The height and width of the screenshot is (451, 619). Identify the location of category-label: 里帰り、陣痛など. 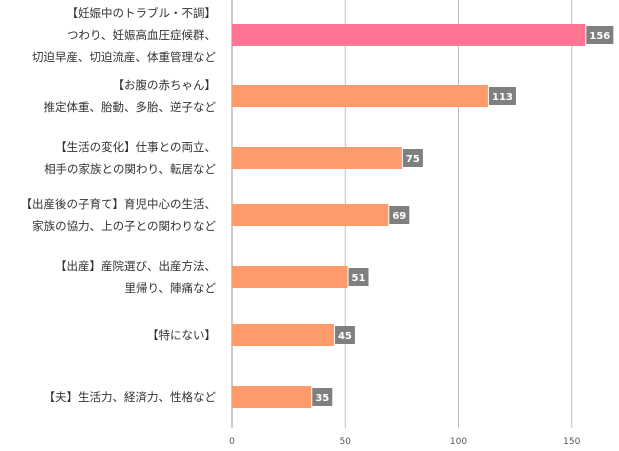
(170, 288).